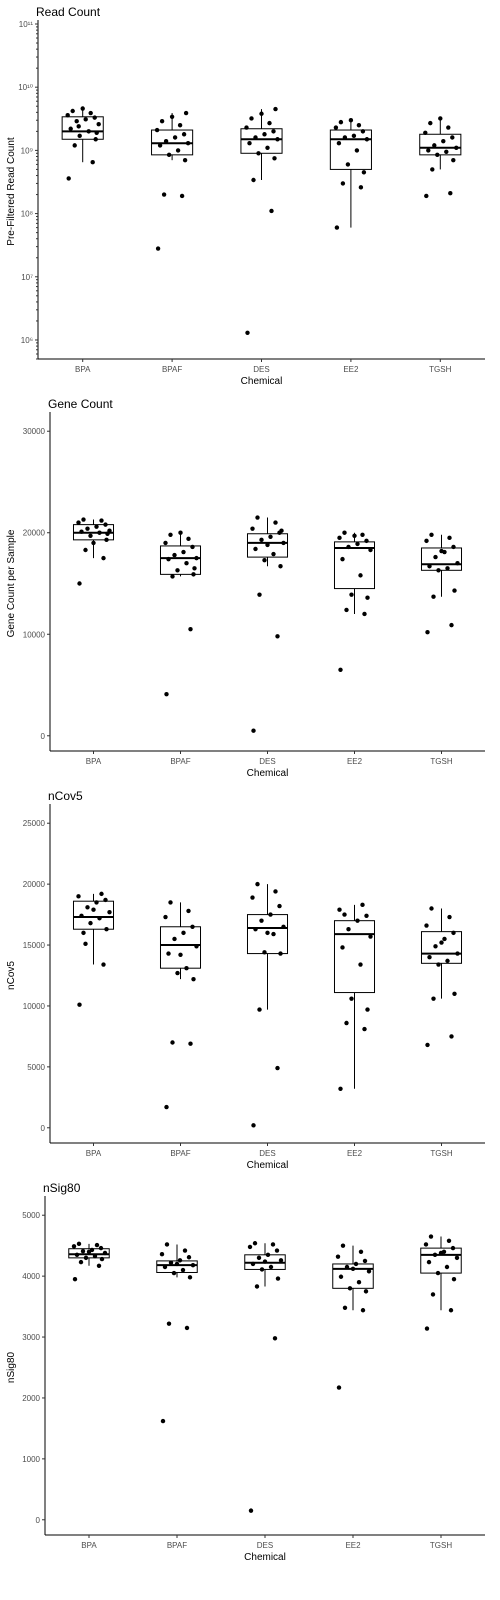  Describe the element at coordinates (34, 1006) in the screenshot. I see `y-tick-label: 10000` at that location.